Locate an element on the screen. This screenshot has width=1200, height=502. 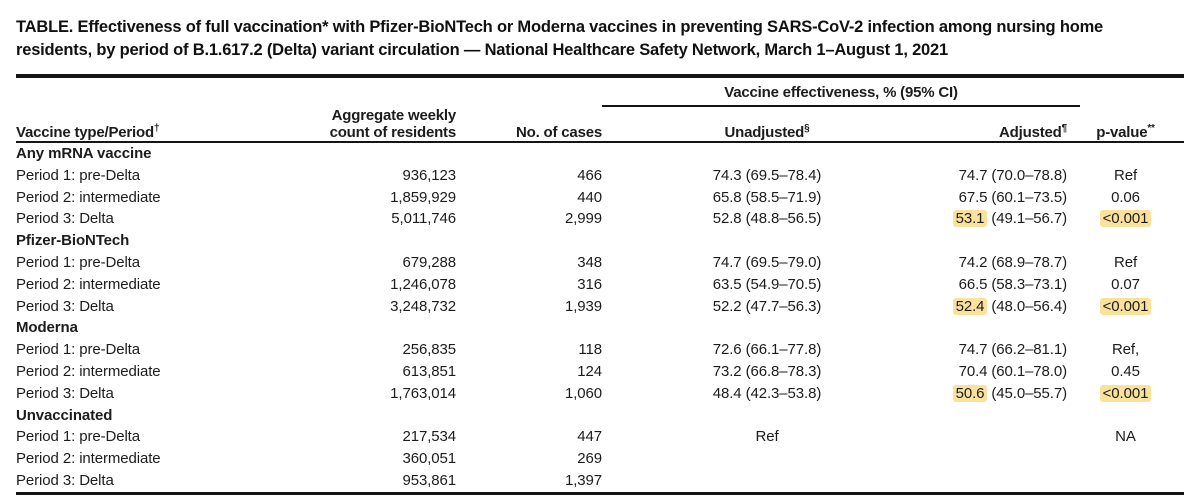
cell-adjusted: 50.6 (45.0–55.7) is located at coordinates (999, 394).